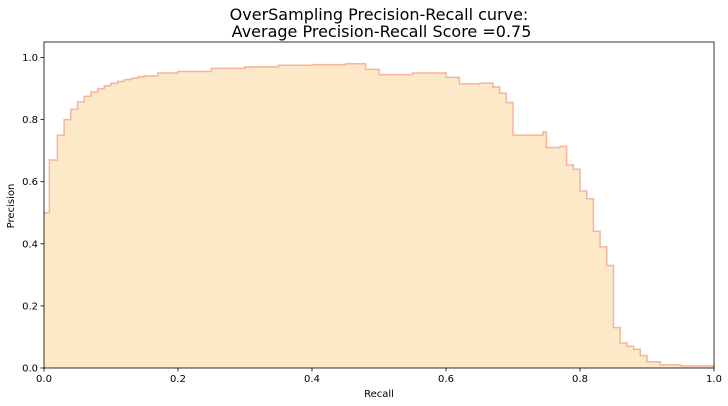 The width and height of the screenshot is (728, 406). What do you see at coordinates (379, 31) in the screenshot?
I see `chart-title-line2: Average Precision-Recall Score =0.75` at bounding box center [379, 31].